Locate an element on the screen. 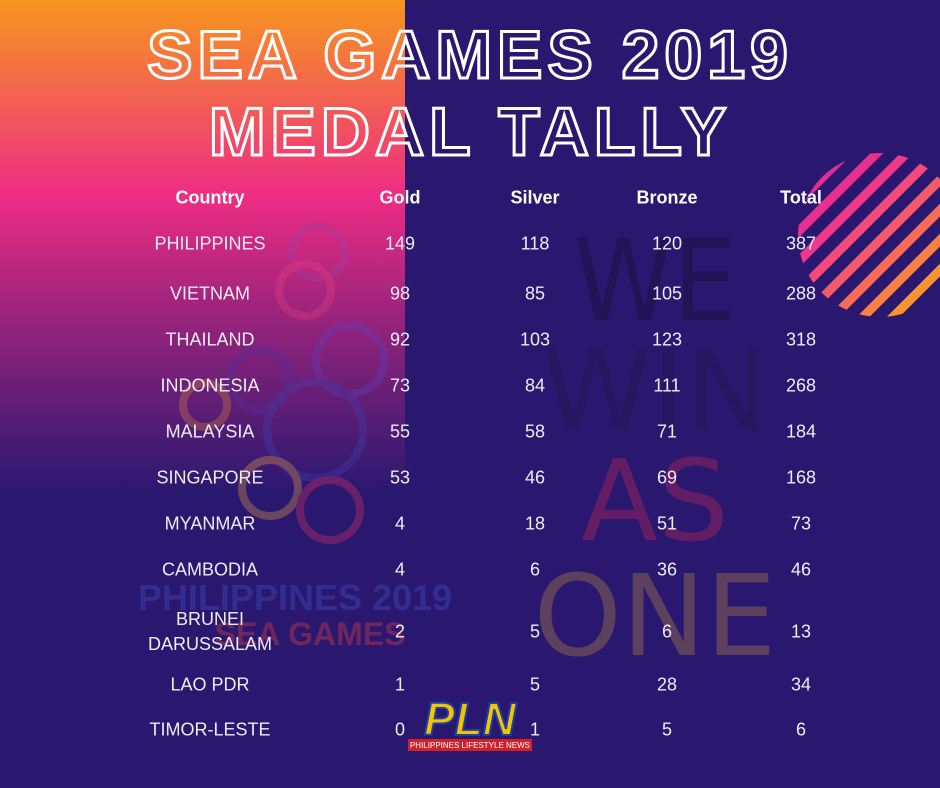 Image resolution: width=940 pixels, height=788 pixels. header-cell: Bronze is located at coordinates (667, 197).